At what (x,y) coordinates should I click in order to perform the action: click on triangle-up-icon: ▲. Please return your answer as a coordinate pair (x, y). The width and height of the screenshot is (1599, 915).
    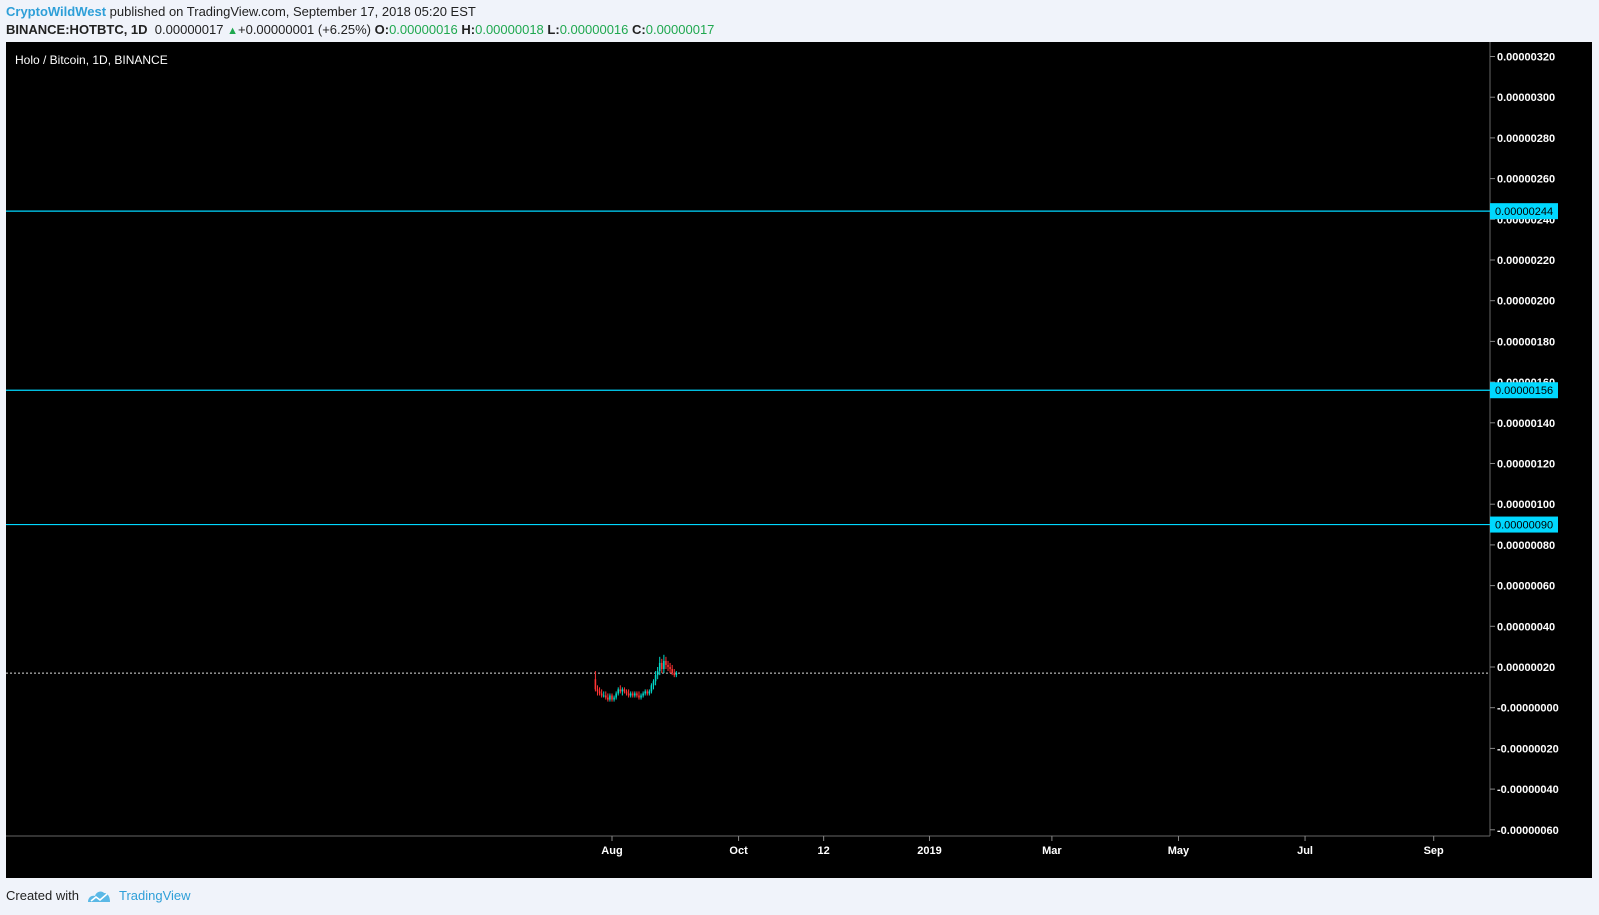
    Looking at the image, I should click on (232, 31).